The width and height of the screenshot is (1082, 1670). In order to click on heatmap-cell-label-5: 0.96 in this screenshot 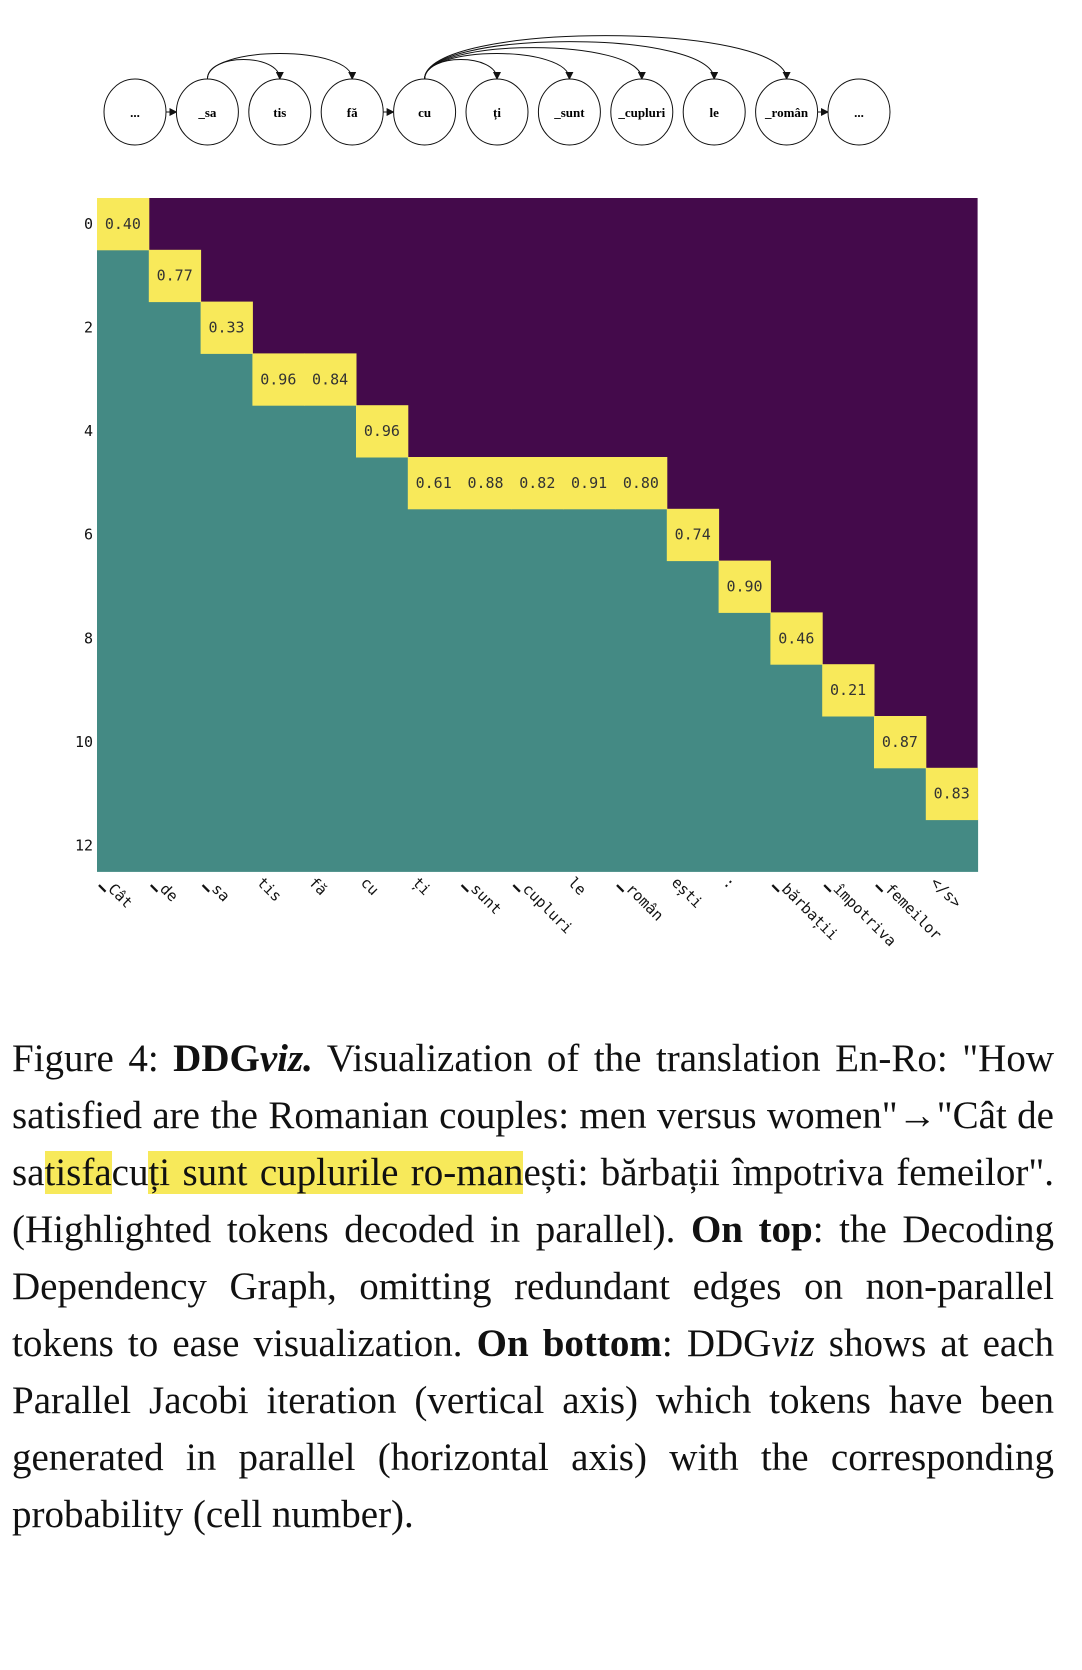, I will do `click(382, 431)`.